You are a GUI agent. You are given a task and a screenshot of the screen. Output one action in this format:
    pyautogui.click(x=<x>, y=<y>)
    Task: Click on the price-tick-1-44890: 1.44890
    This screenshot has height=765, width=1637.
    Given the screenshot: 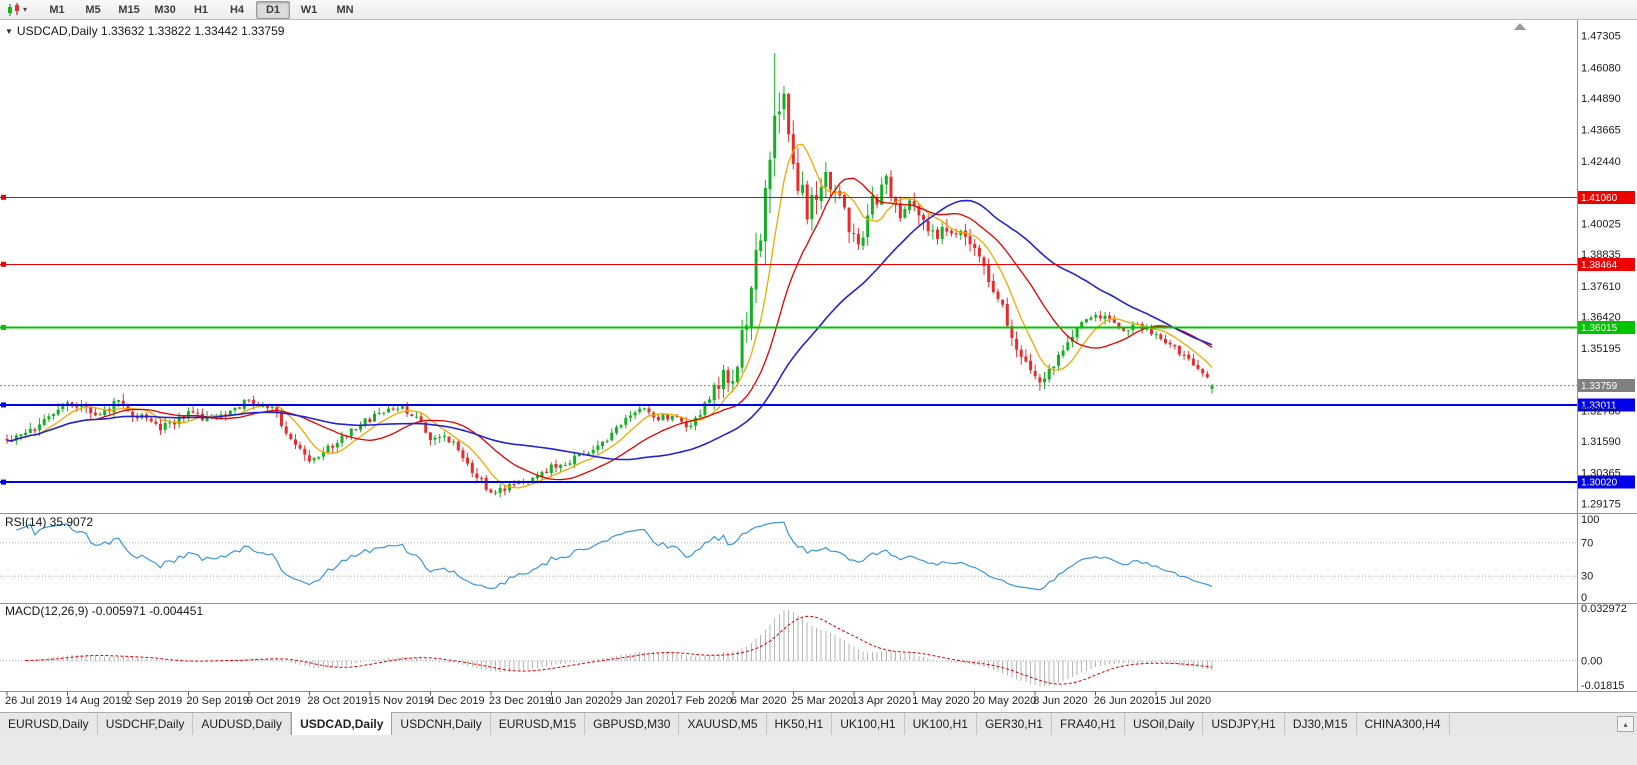 What is the action you would take?
    pyautogui.click(x=1601, y=99)
    